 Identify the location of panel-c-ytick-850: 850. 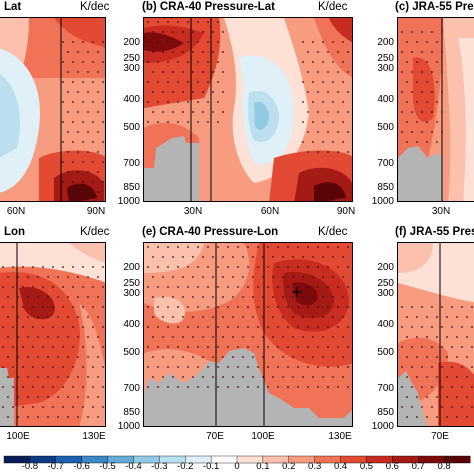
(385, 187).